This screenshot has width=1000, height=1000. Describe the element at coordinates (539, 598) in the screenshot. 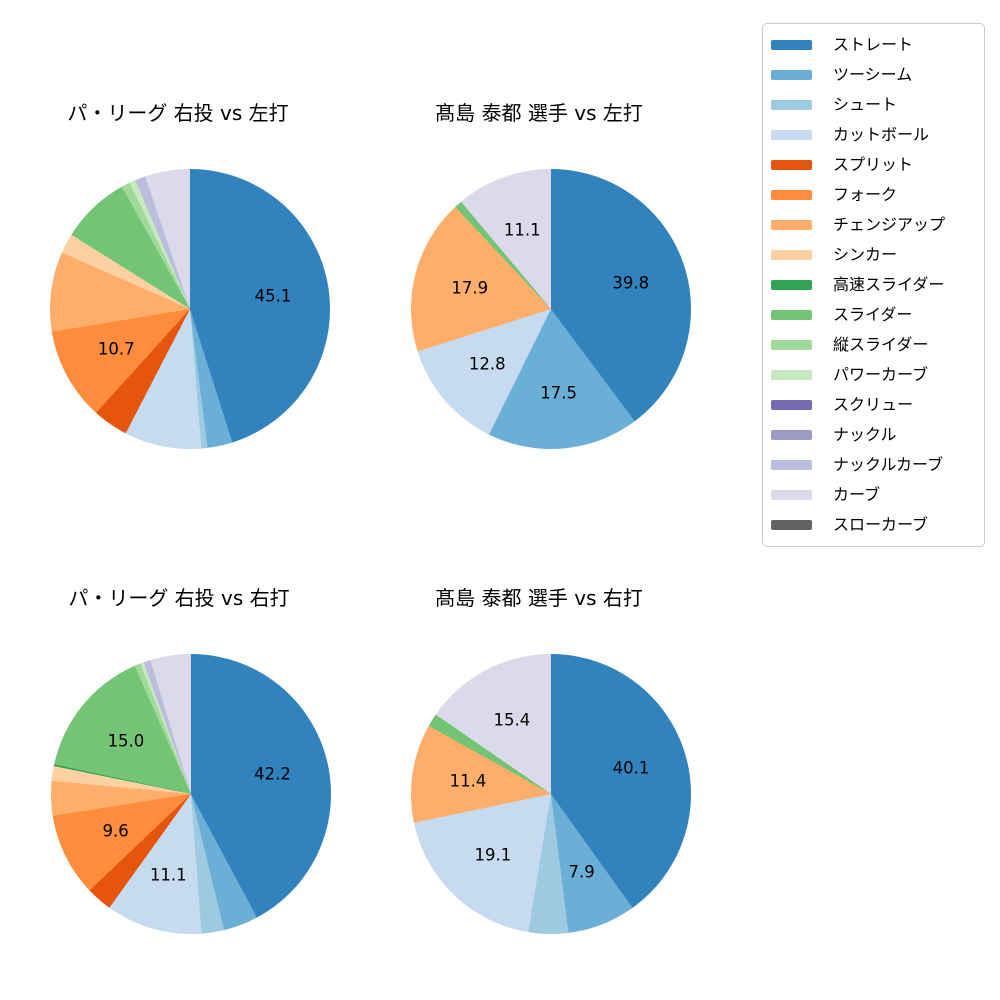

I see `chart-title: 髙島 泰都 選手 vs 右打` at that location.